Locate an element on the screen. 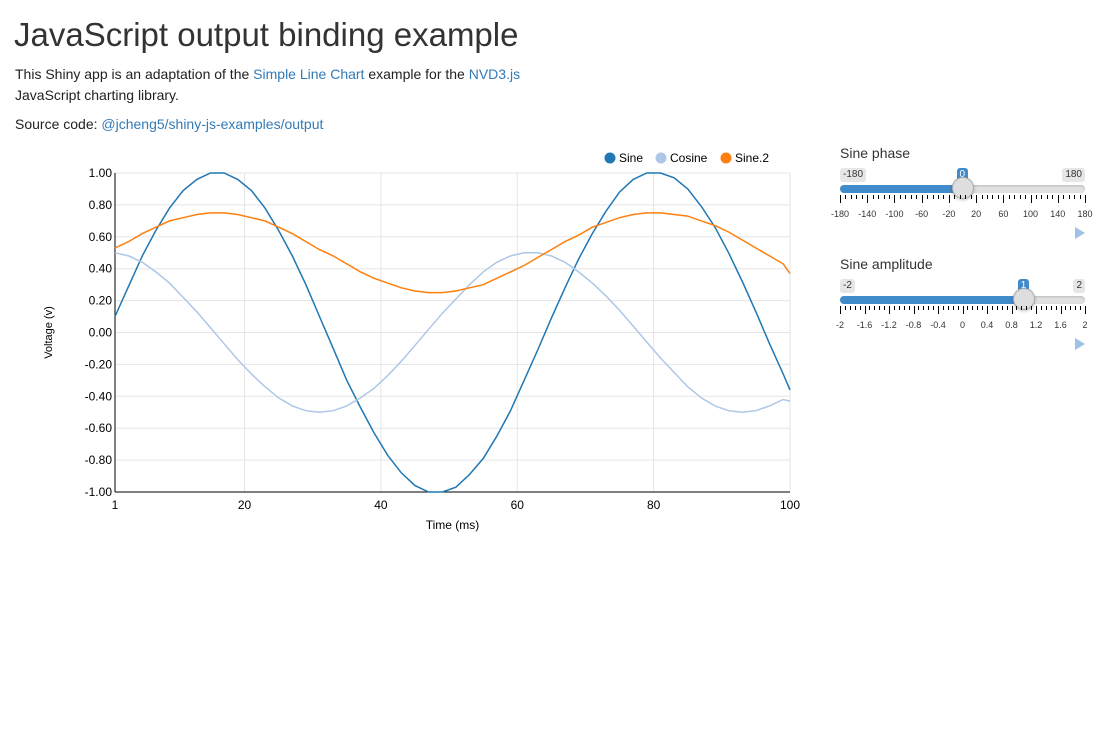 The image size is (1100, 750). grid-label: 20 is located at coordinates (976, 214).